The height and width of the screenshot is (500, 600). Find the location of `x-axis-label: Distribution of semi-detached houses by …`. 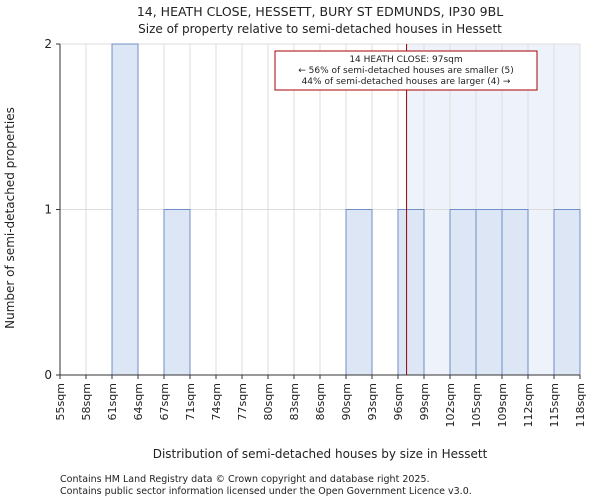

x-axis-label: Distribution of semi-detached houses by … is located at coordinates (320, 454).